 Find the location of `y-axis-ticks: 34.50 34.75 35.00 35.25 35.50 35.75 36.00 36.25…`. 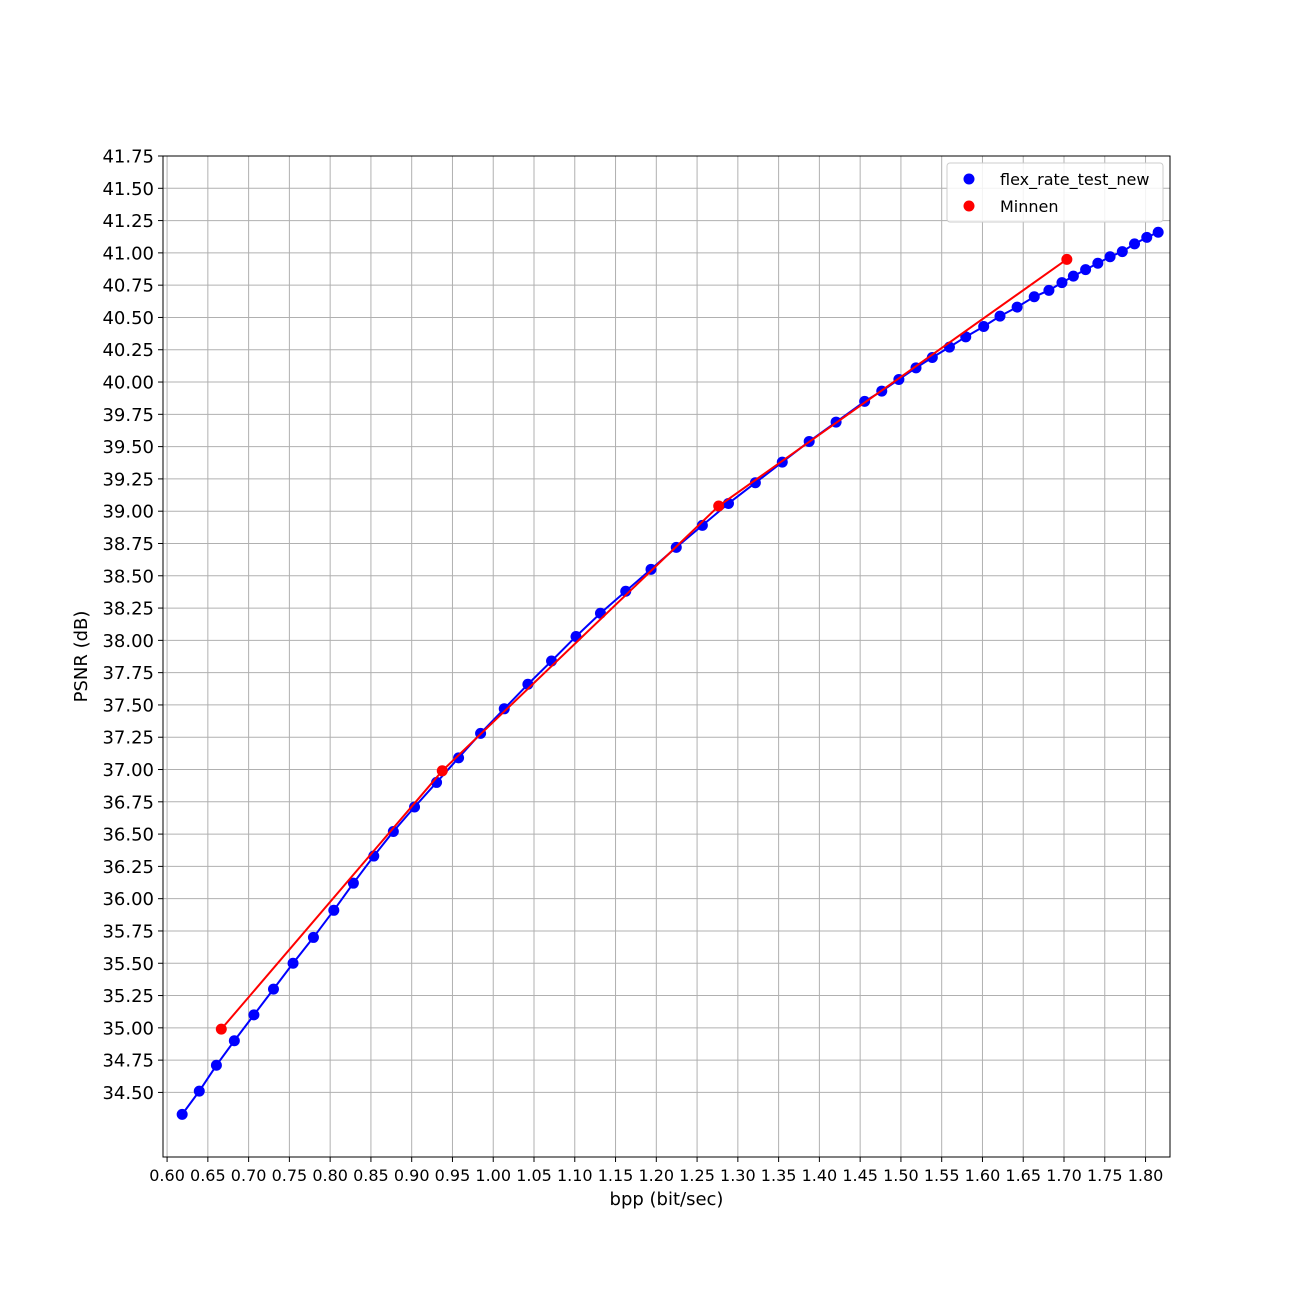

y-axis-ticks: 34.50 34.75 35.00 35.25 35.50 35.75 36.00 36.25… is located at coordinates (132, 625).